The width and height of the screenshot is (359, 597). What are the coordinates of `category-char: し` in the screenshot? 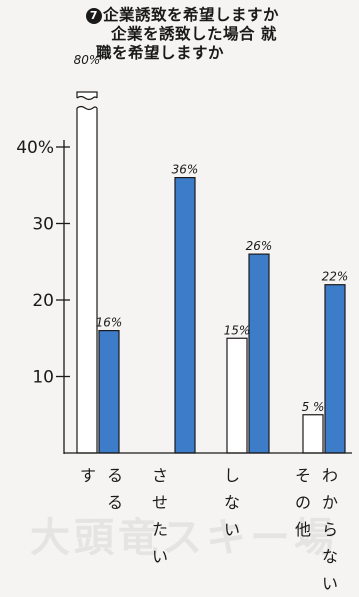 It's located at (231, 475).